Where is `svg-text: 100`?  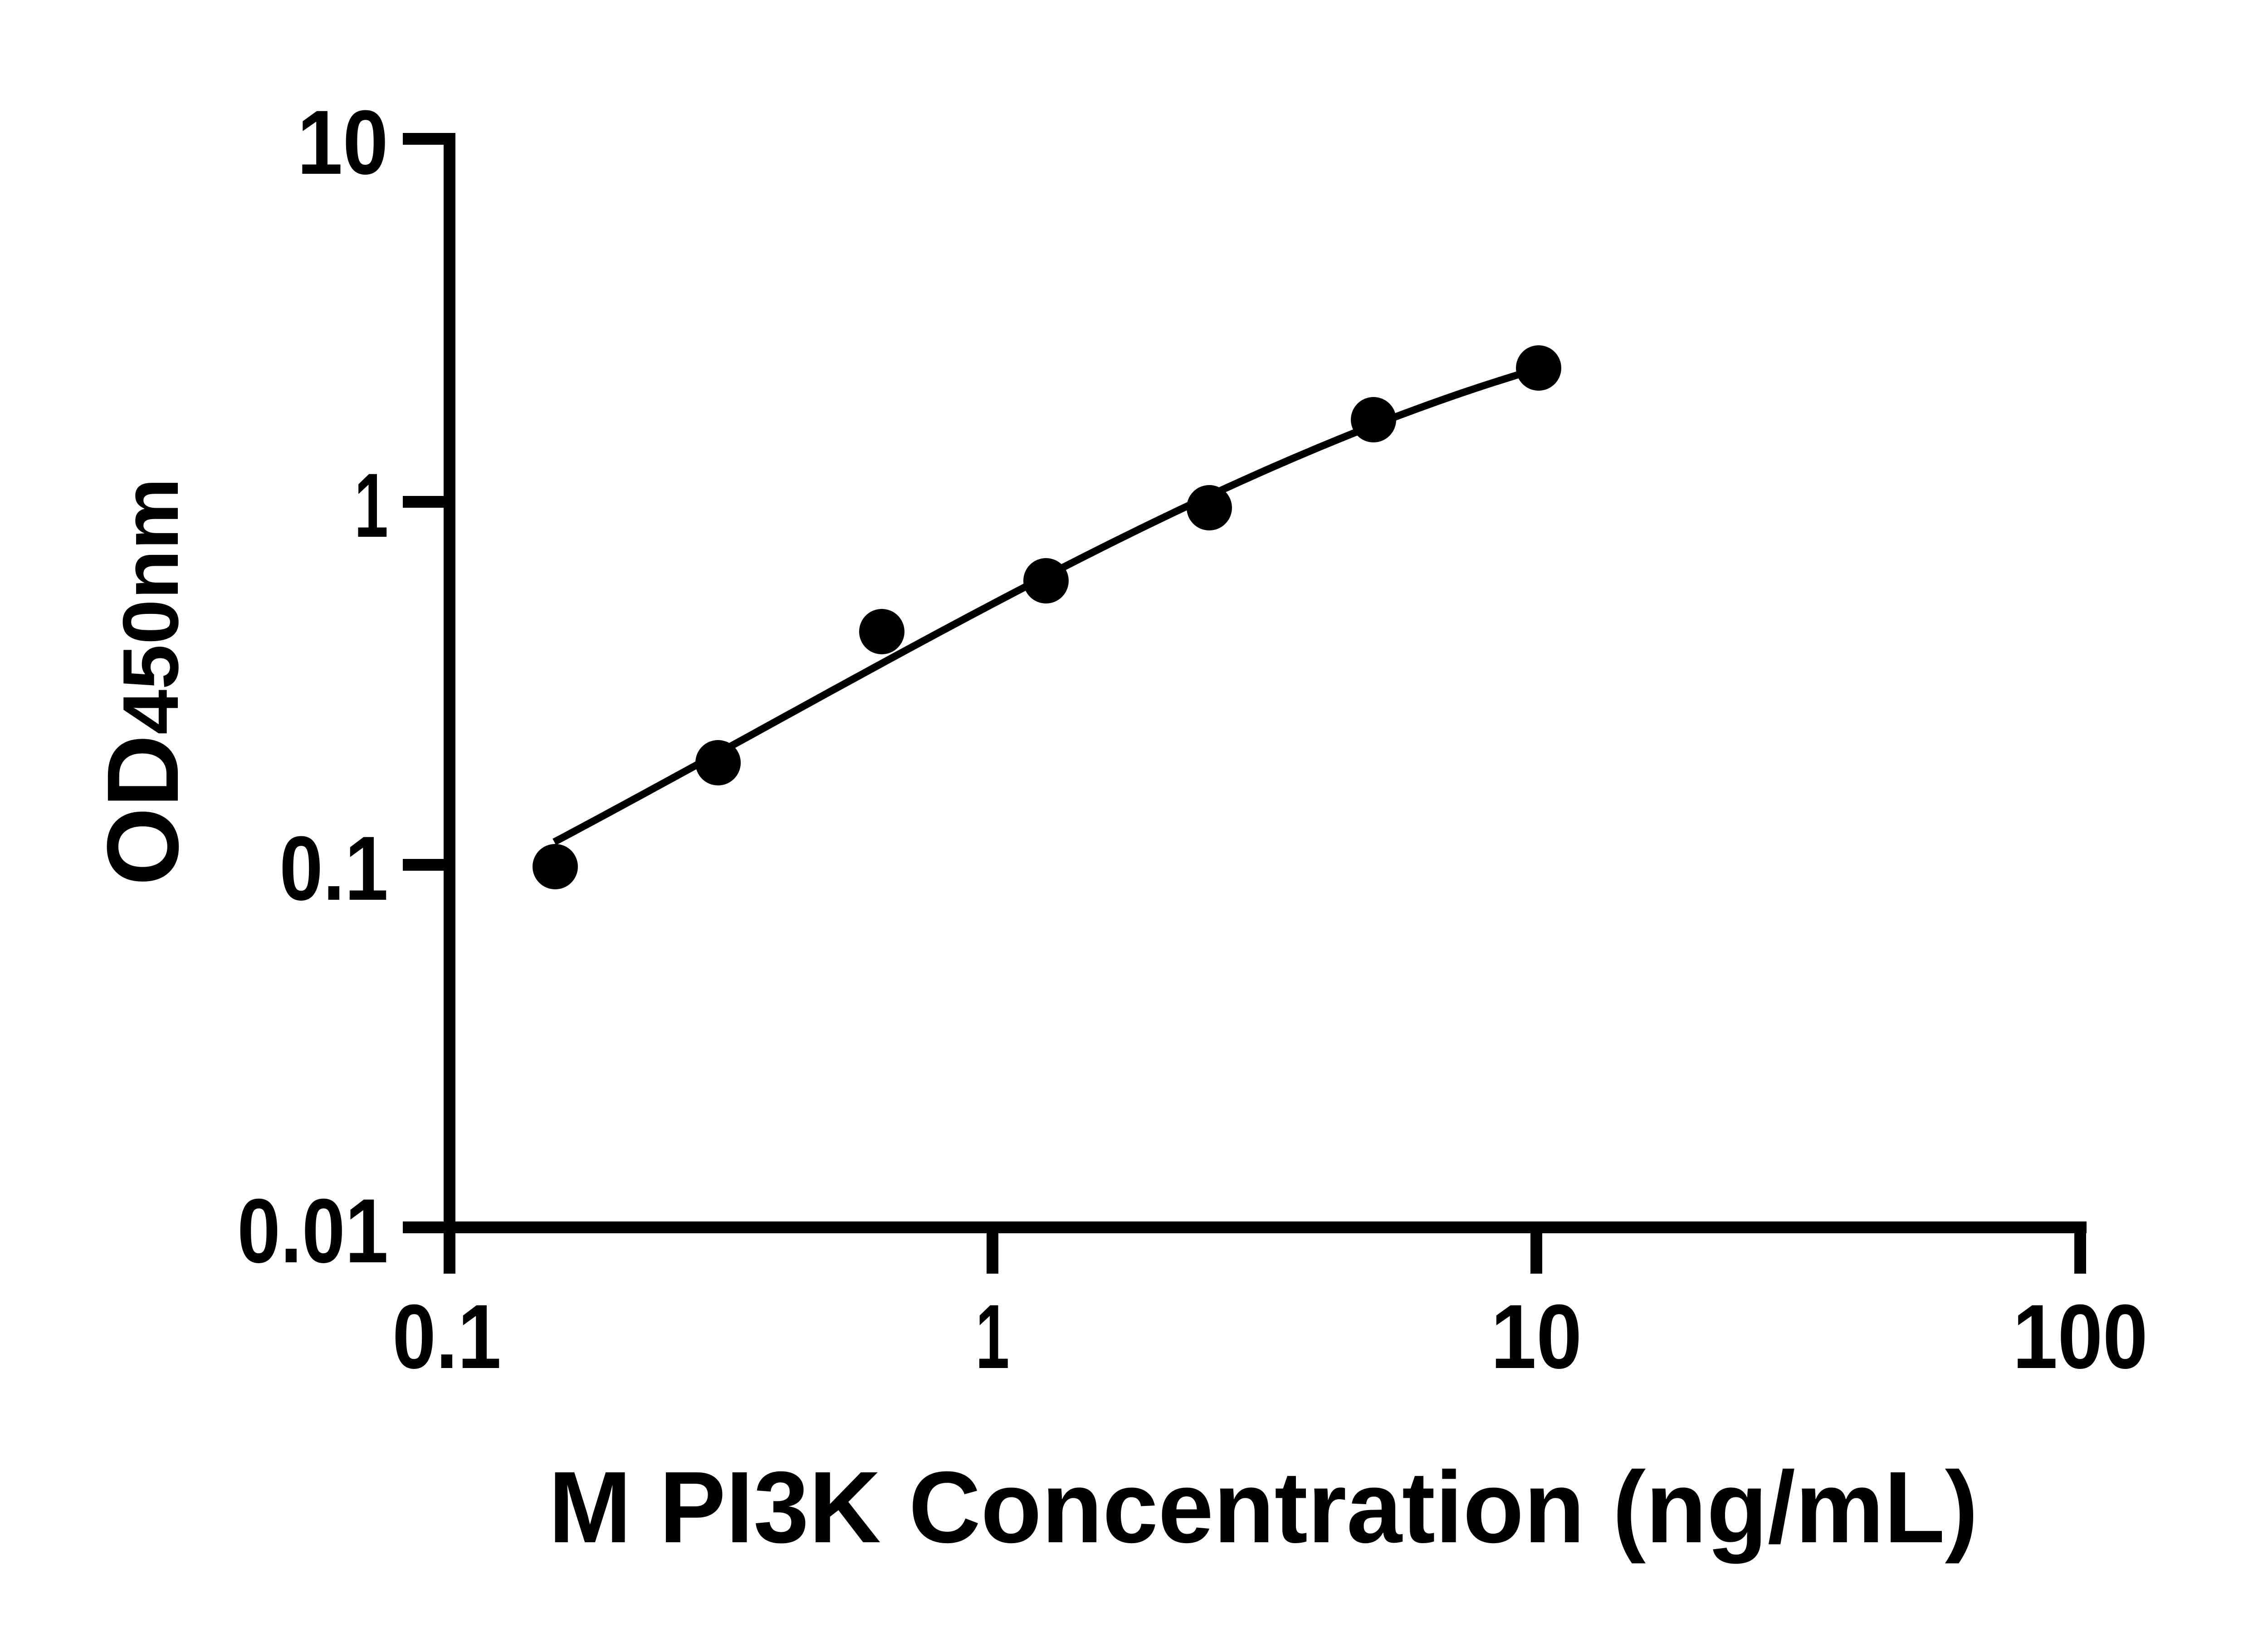 svg-text: 100 is located at coordinates (2081, 1336).